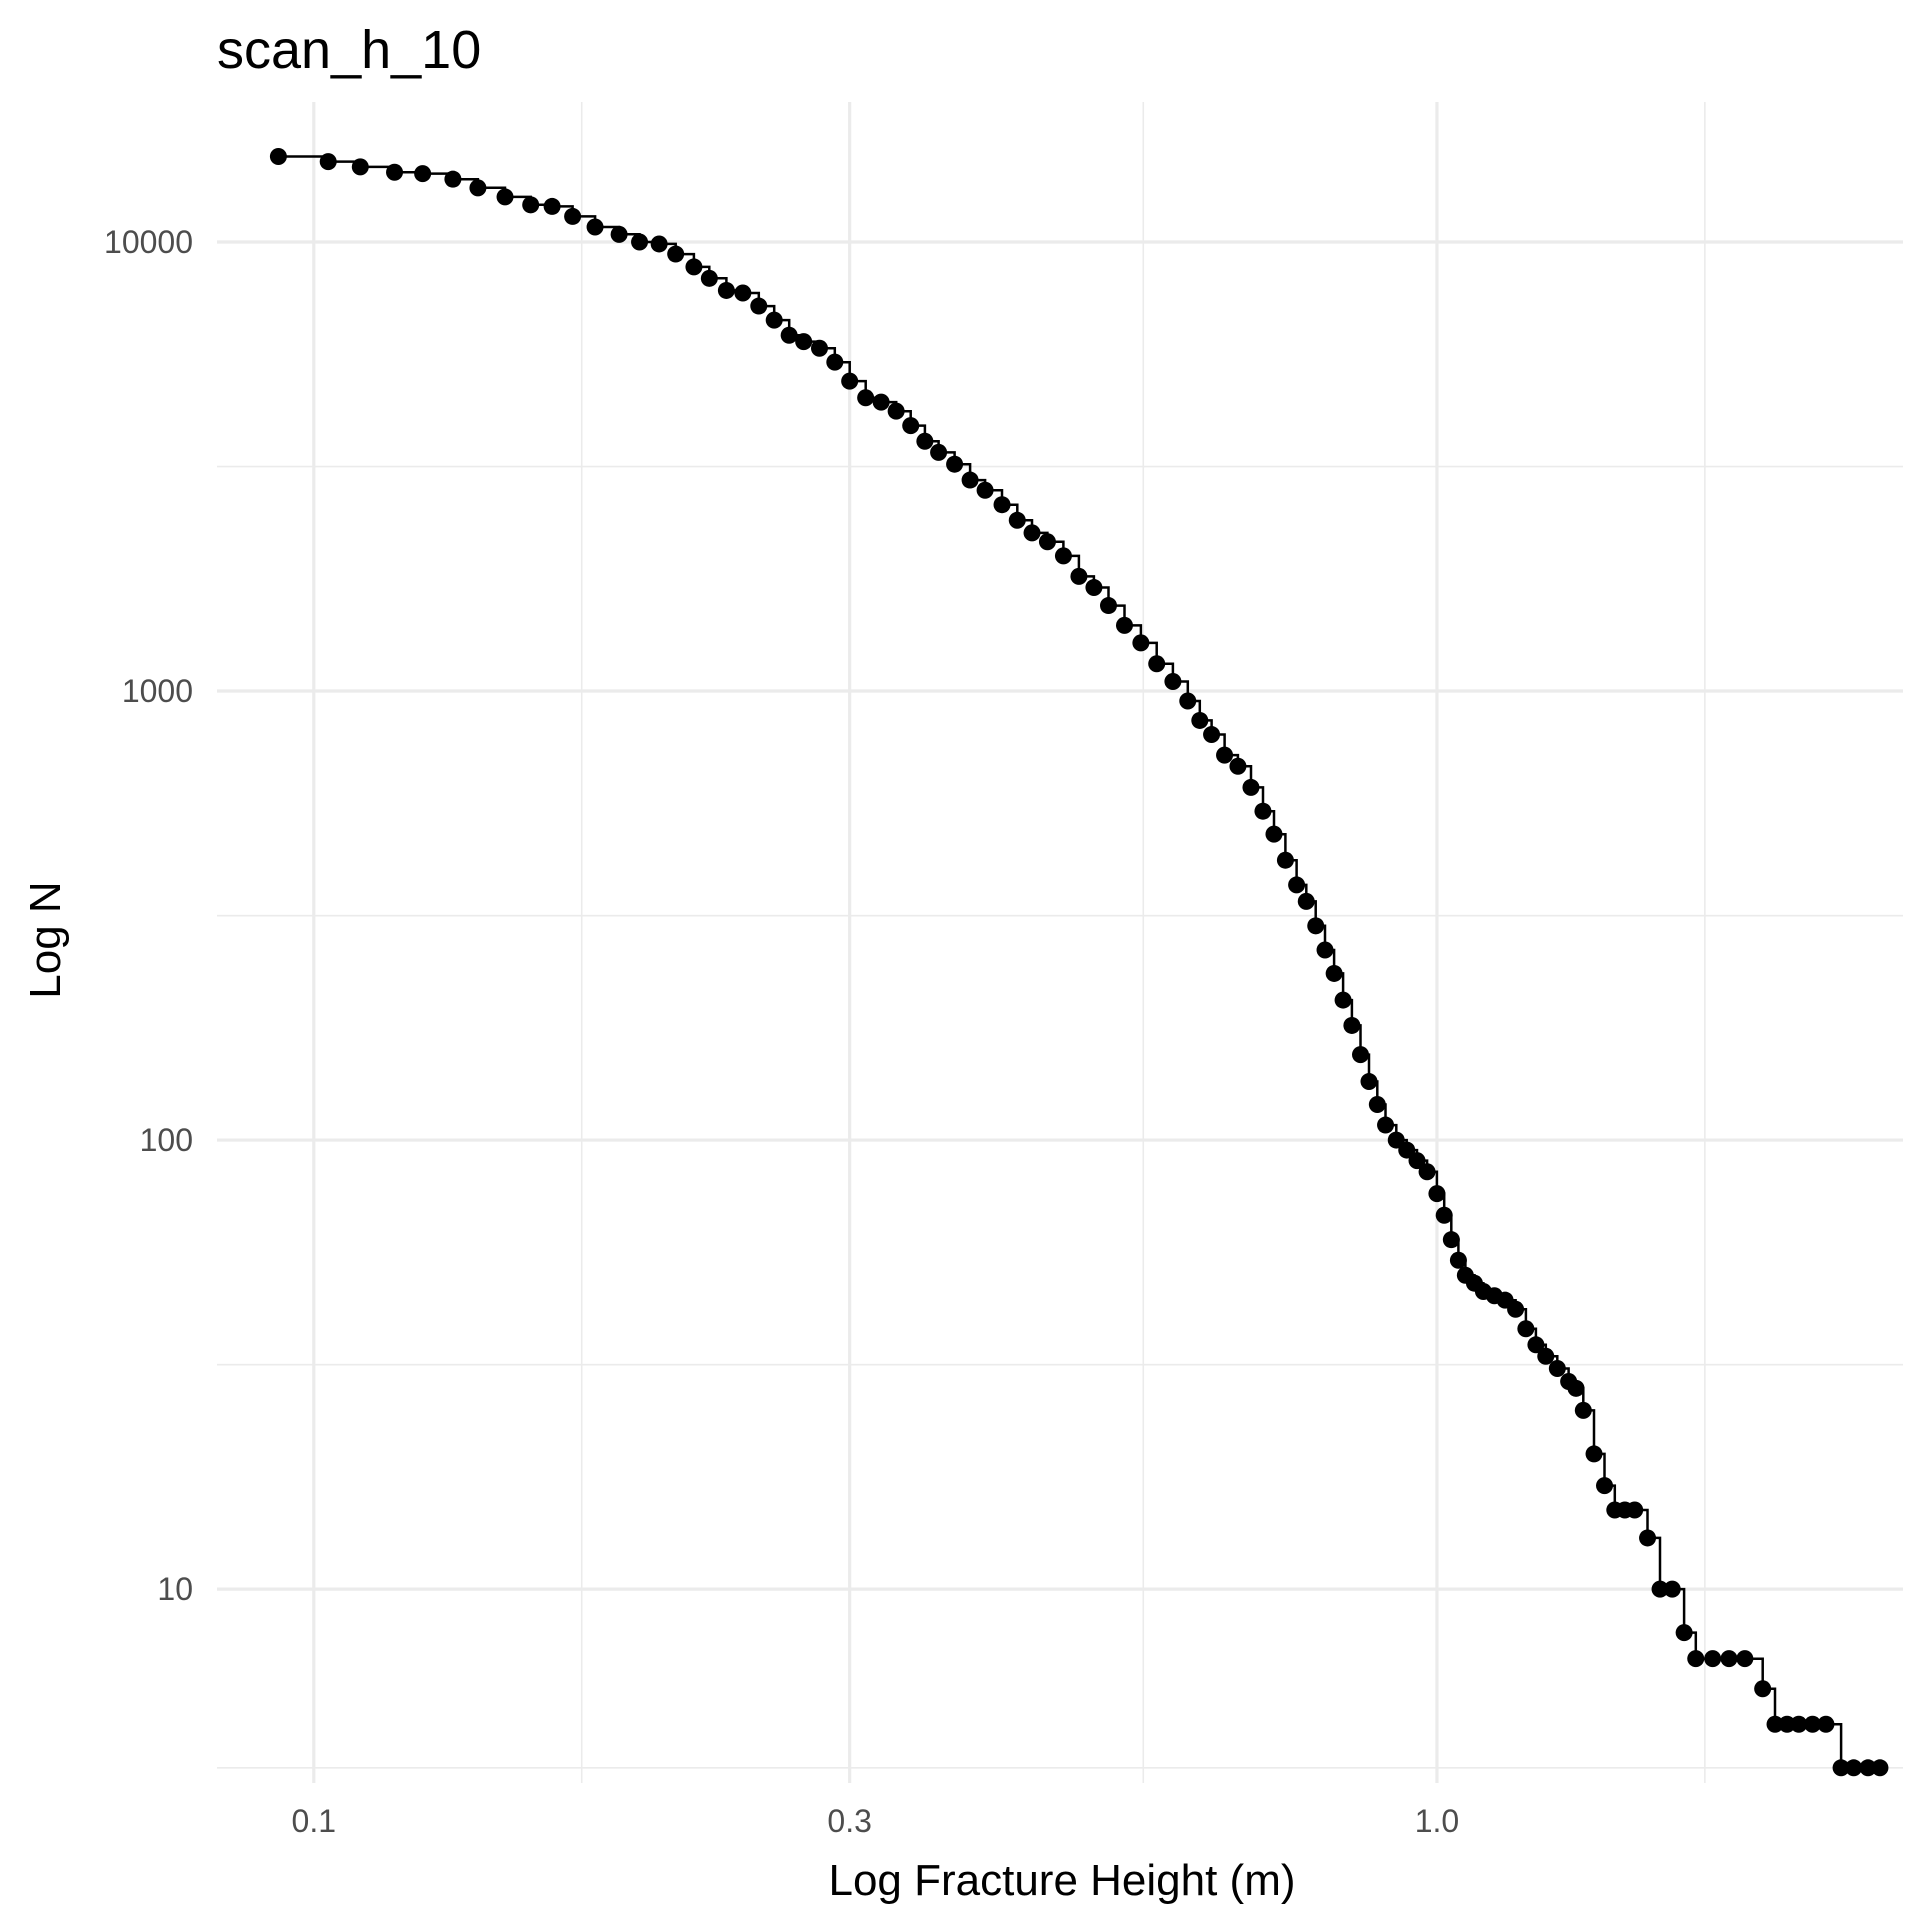 The height and width of the screenshot is (1920, 1920). I want to click on y-tick-label: 1000, so click(157, 691).